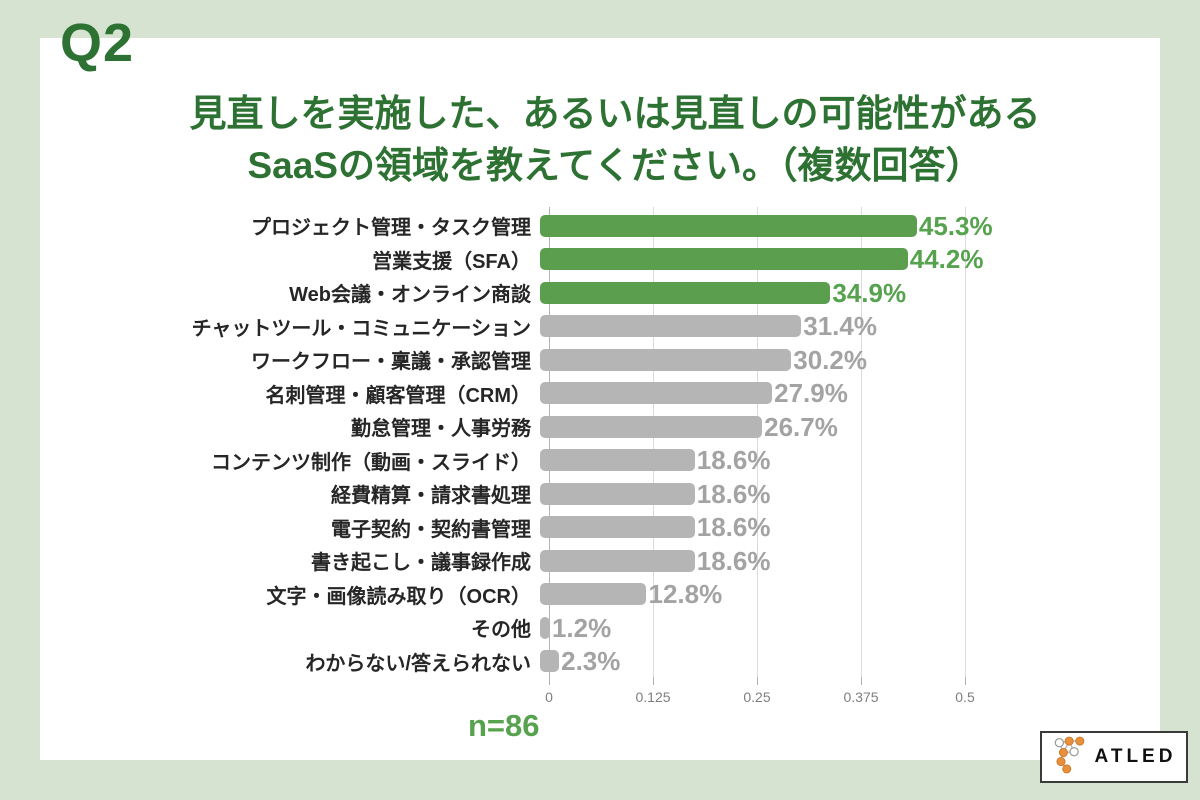  Describe the element at coordinates (757, 697) in the screenshot. I see `axis-tick-label: 0.25` at that location.